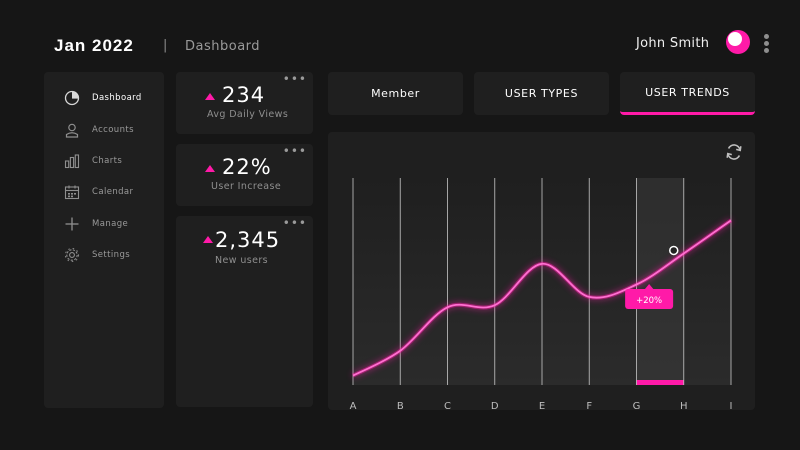 The image size is (800, 450). I want to click on plus-icon, so click(72, 224).